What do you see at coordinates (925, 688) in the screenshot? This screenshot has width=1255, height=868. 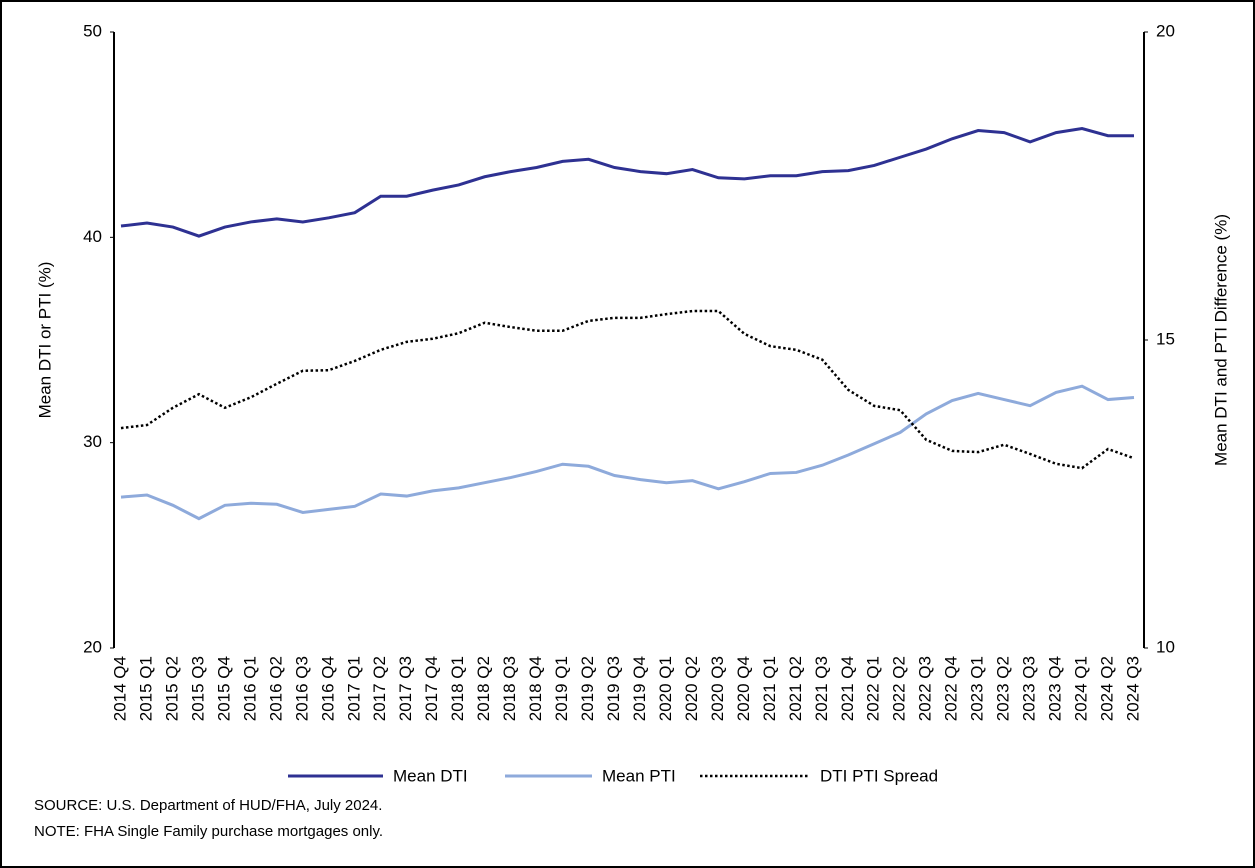 I see `x-tick-label: 2022 Q3` at bounding box center [925, 688].